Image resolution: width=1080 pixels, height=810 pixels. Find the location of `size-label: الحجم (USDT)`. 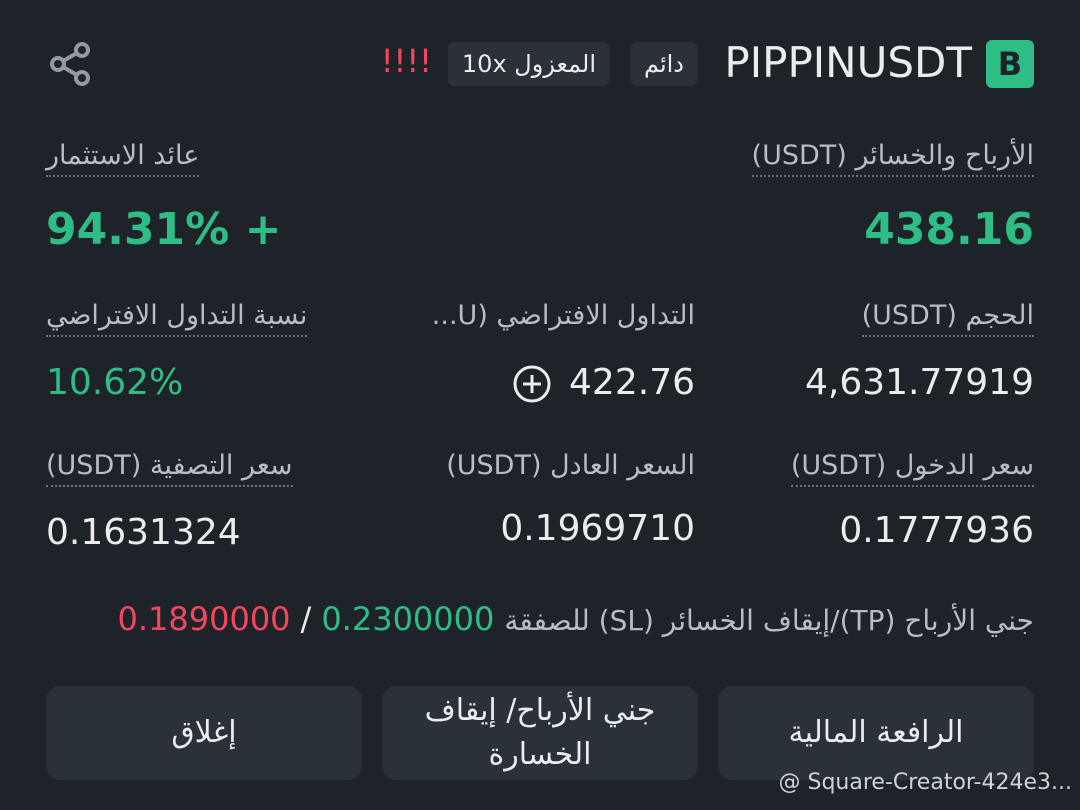

size-label: الحجم (USDT) is located at coordinates (947, 318).